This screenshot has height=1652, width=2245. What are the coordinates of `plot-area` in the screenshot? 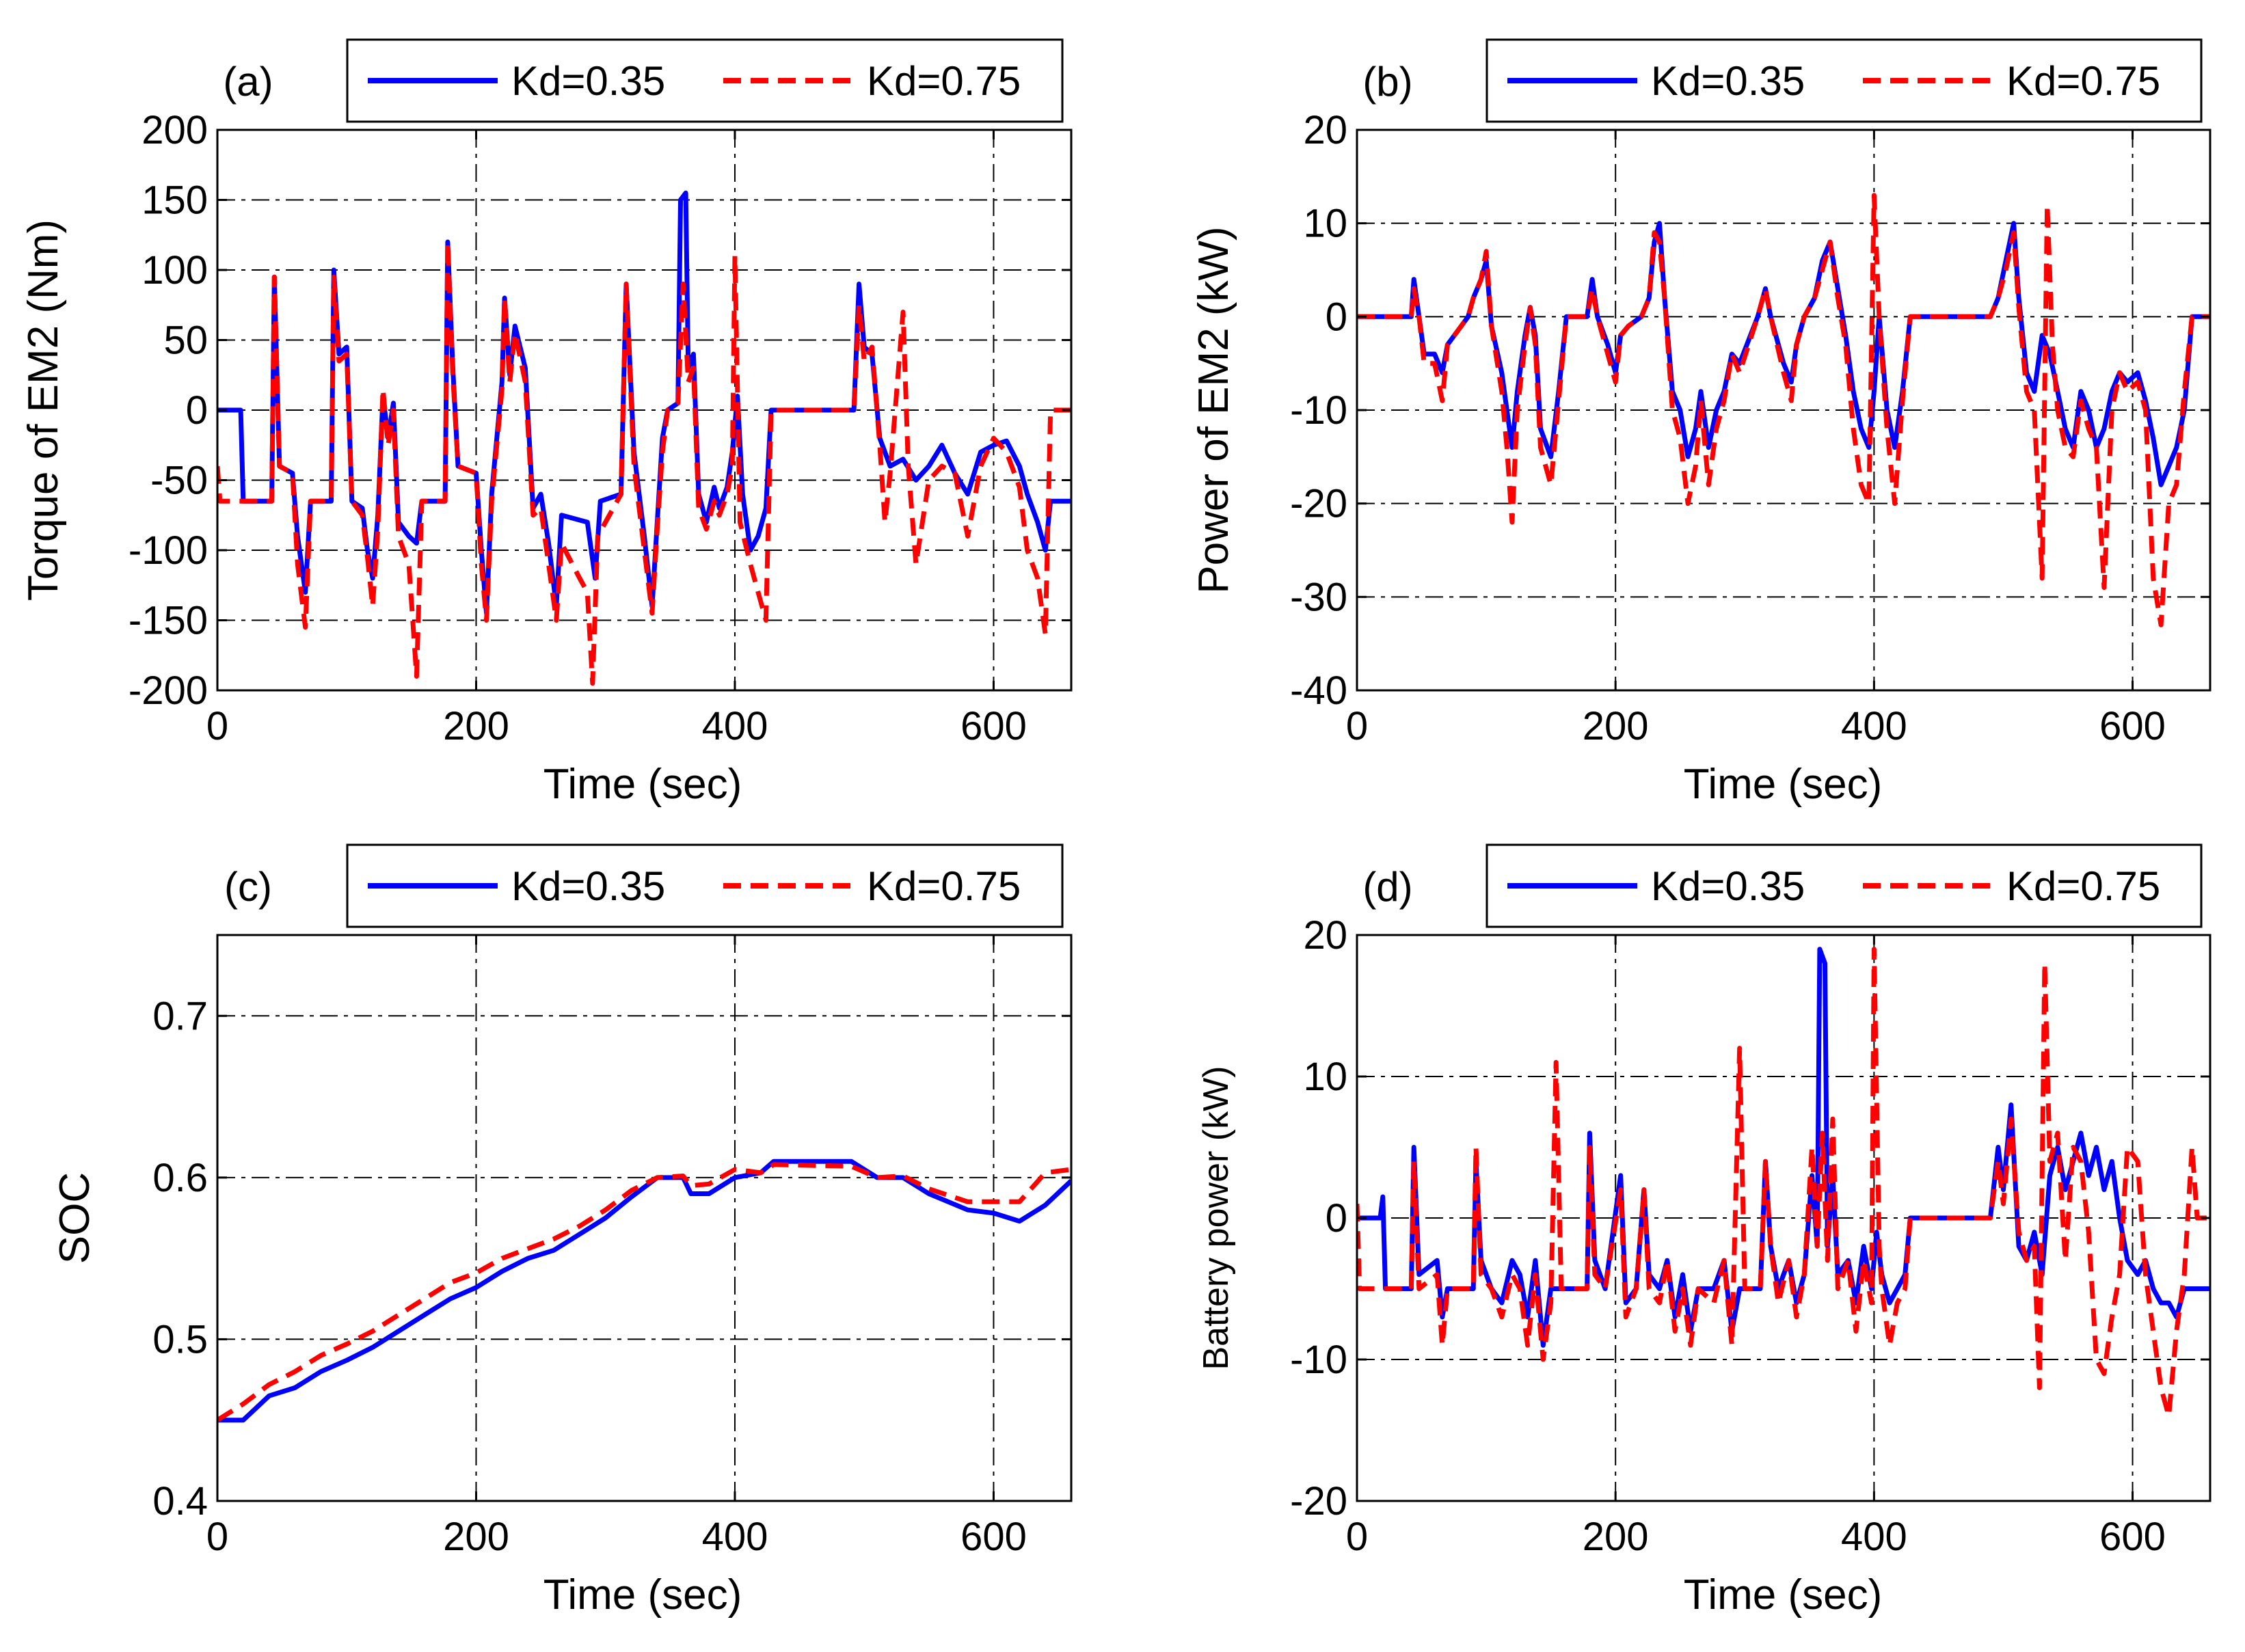 It's located at (644, 1218).